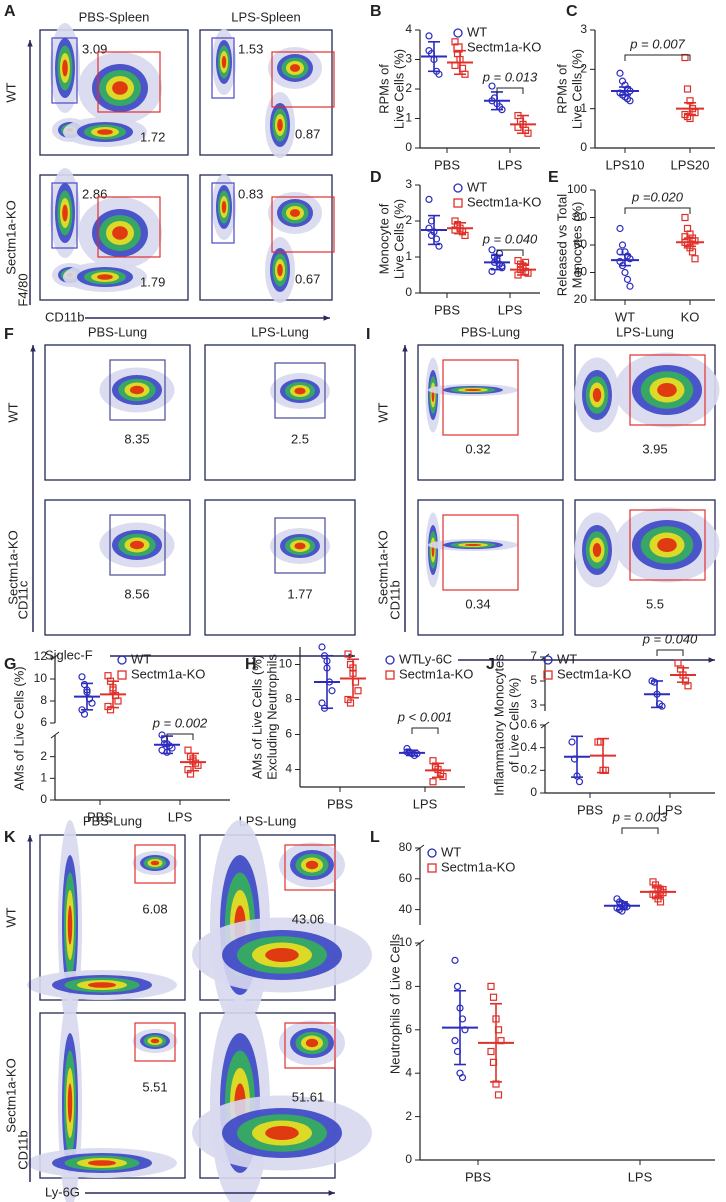 The image size is (726, 1202). What do you see at coordinates (22, 1150) in the screenshot?
I see `y-axis-label: CD11b` at bounding box center [22, 1150].